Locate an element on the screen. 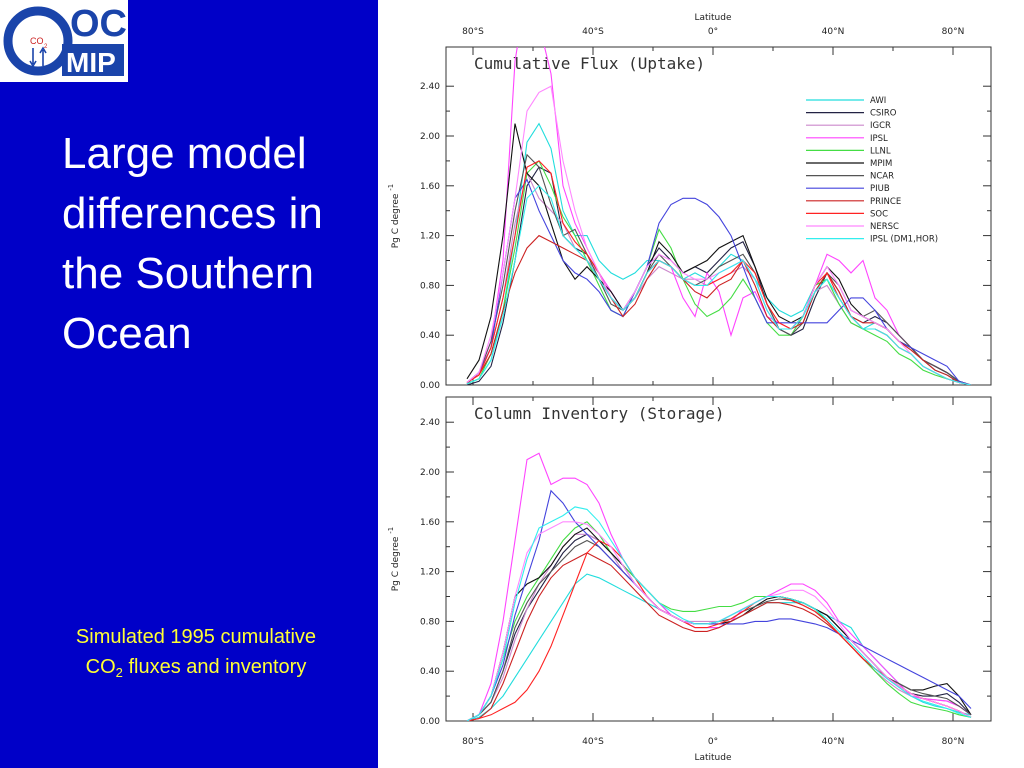 The height and width of the screenshot is (768, 1024). x-tick-label-top: 80°N is located at coordinates (953, 32).